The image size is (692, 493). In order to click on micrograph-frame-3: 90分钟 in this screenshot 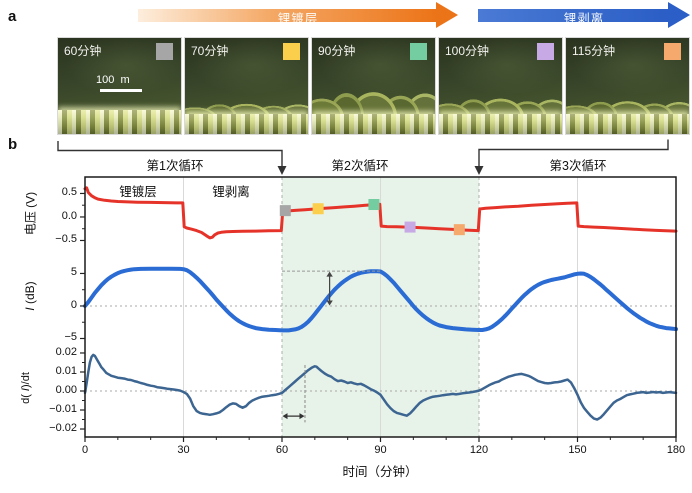, I will do `click(373, 86)`.